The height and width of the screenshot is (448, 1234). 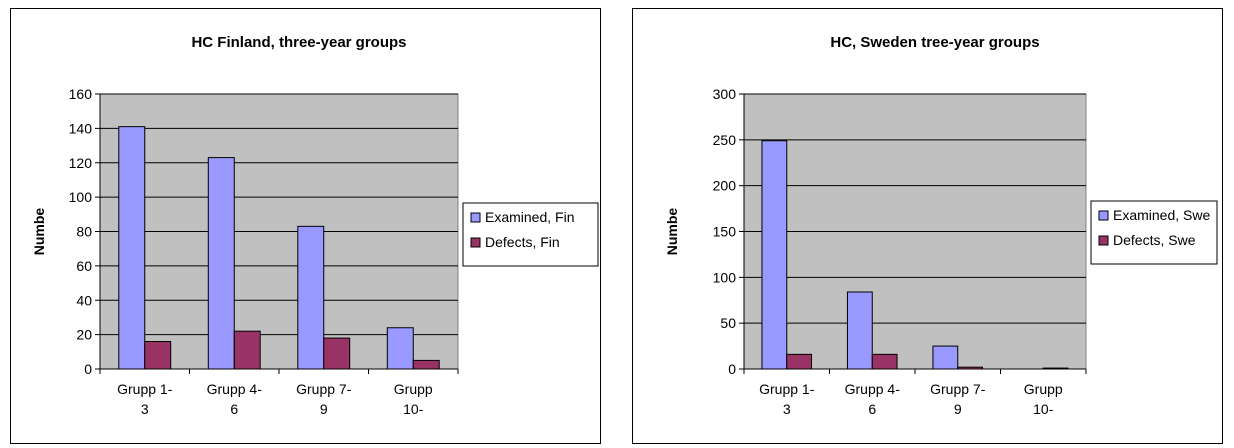 What do you see at coordinates (84, 266) in the screenshot?
I see `y-tick-label: 60` at bounding box center [84, 266].